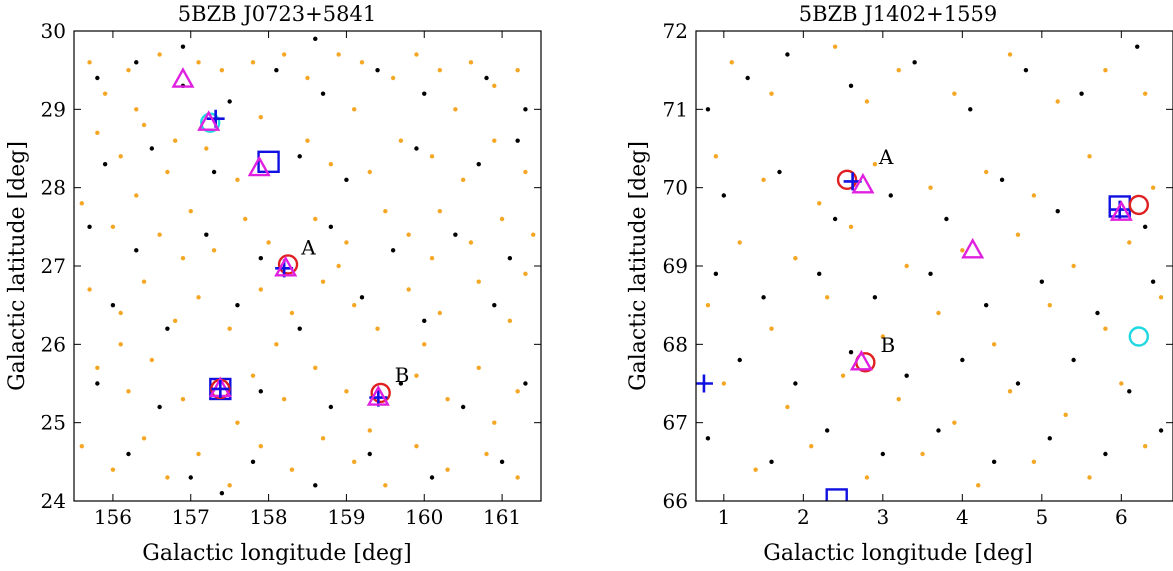 Image resolution: width=1173 pixels, height=571 pixels. What do you see at coordinates (53, 31) in the screenshot?
I see `y-tick-label: 30` at bounding box center [53, 31].